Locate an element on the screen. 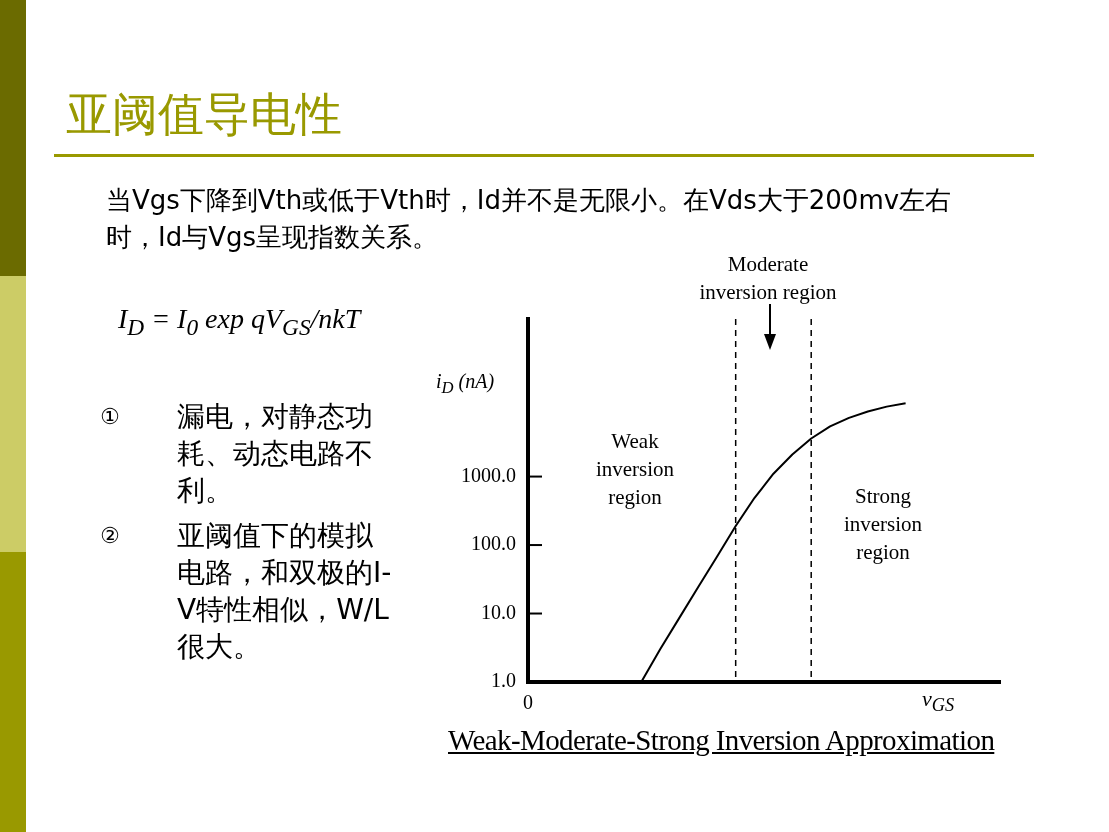 This screenshot has height=832, width=1109. y-tick-label: 100.0 is located at coordinates (493, 543).